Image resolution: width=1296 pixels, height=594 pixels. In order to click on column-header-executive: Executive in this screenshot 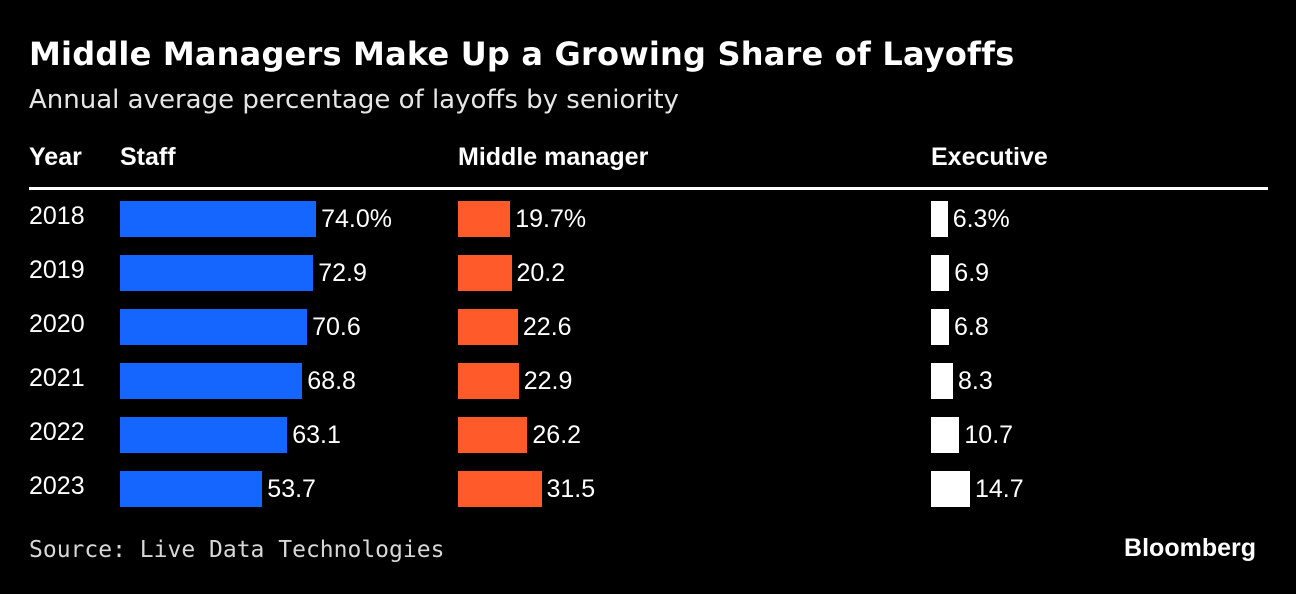, I will do `click(989, 157)`.